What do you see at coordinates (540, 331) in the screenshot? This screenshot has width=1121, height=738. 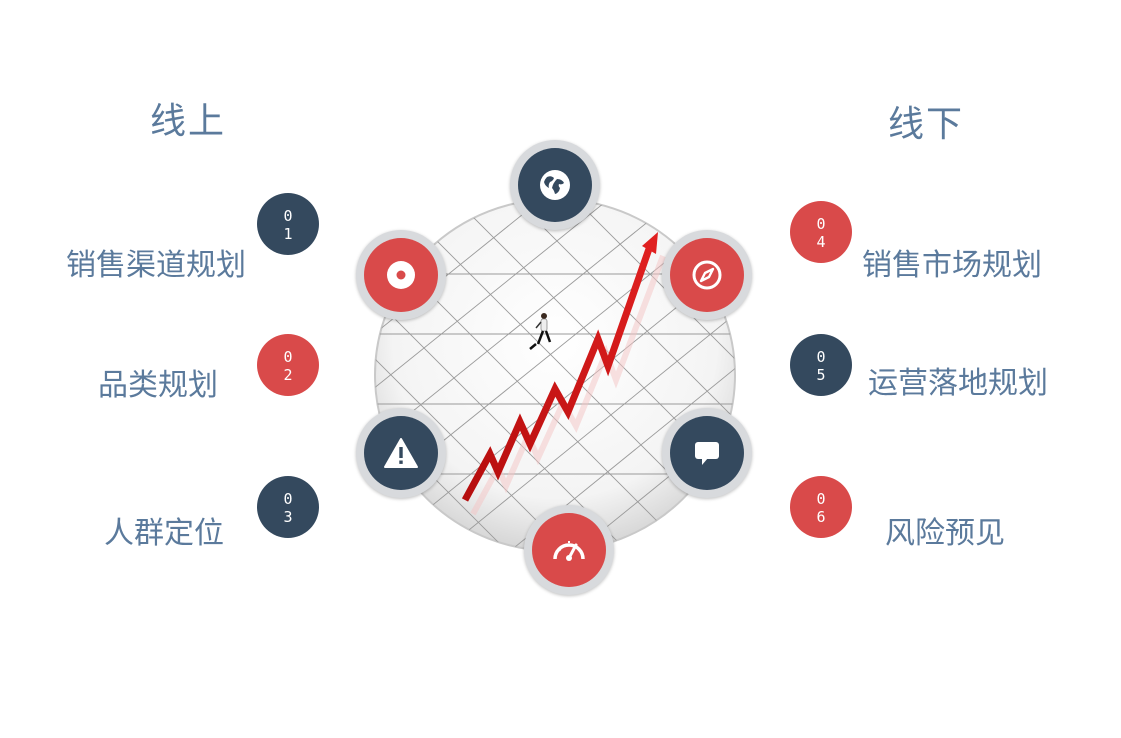 I see `running-figure` at bounding box center [540, 331].